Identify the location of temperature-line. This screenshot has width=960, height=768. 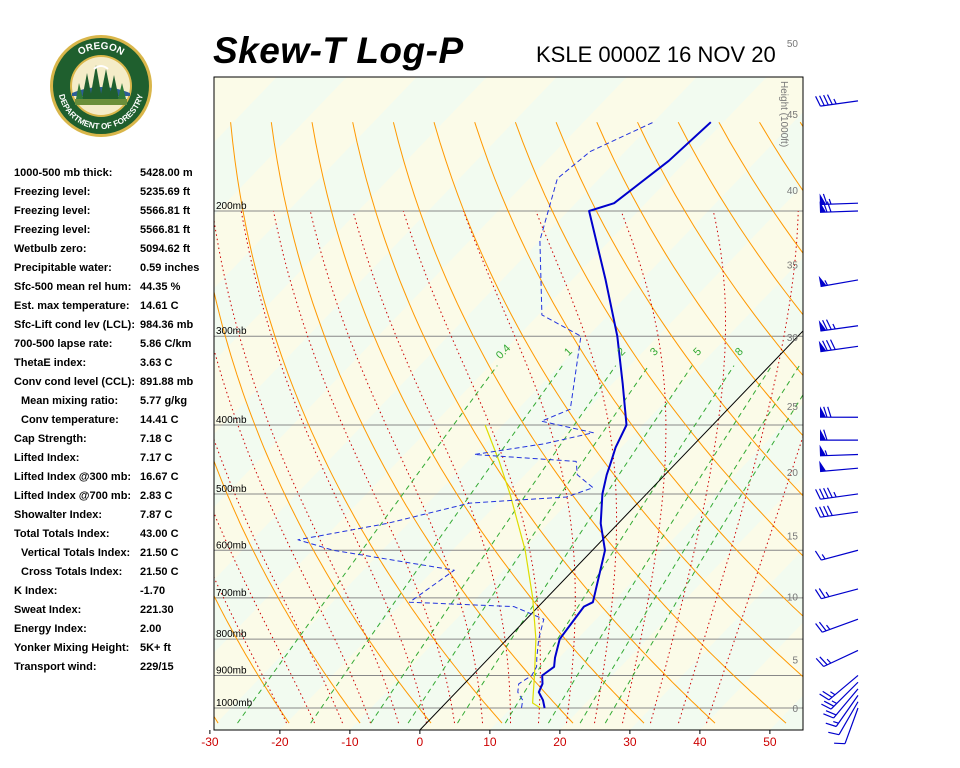
(624, 415).